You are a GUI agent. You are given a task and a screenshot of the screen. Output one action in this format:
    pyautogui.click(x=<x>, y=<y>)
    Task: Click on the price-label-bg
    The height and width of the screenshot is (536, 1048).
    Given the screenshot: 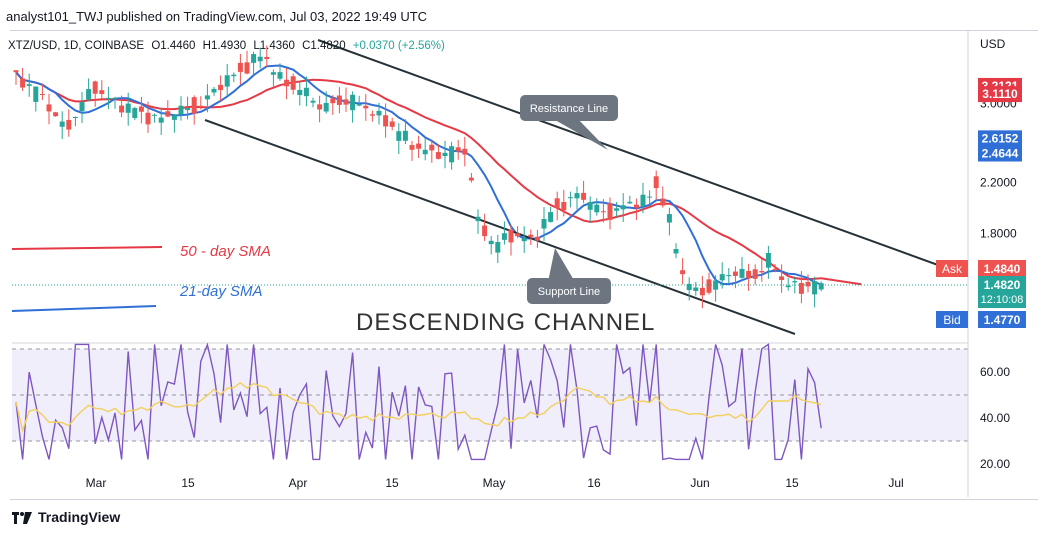 What is the action you would take?
    pyautogui.click(x=1000, y=153)
    